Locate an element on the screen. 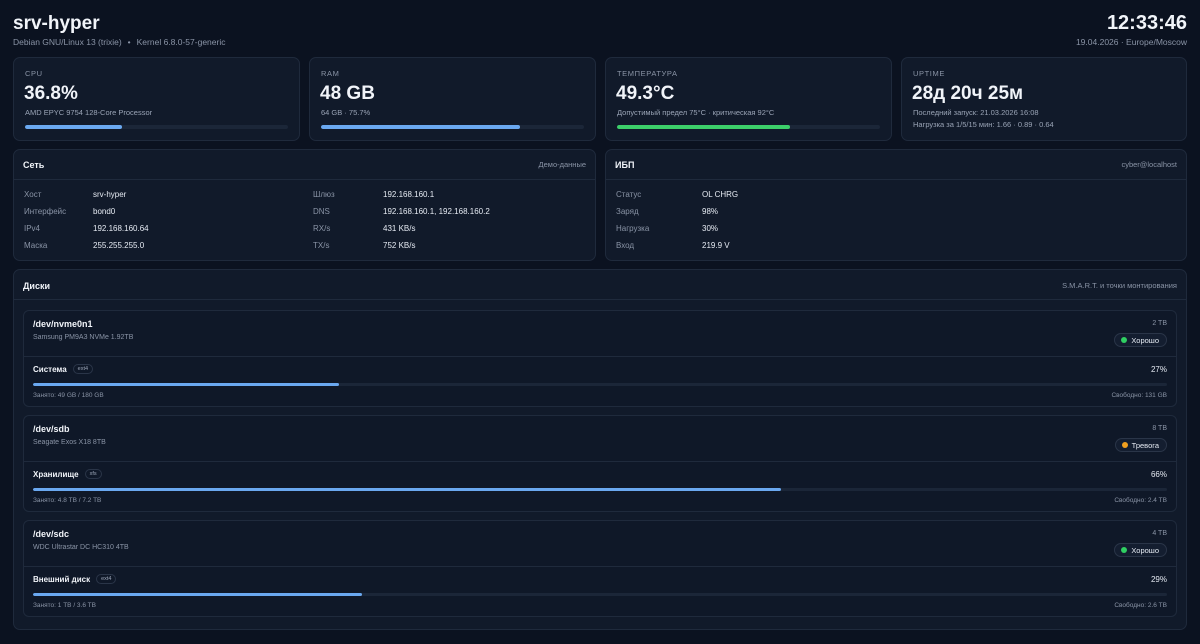  ups-note: cyber@localhost is located at coordinates (1149, 164).